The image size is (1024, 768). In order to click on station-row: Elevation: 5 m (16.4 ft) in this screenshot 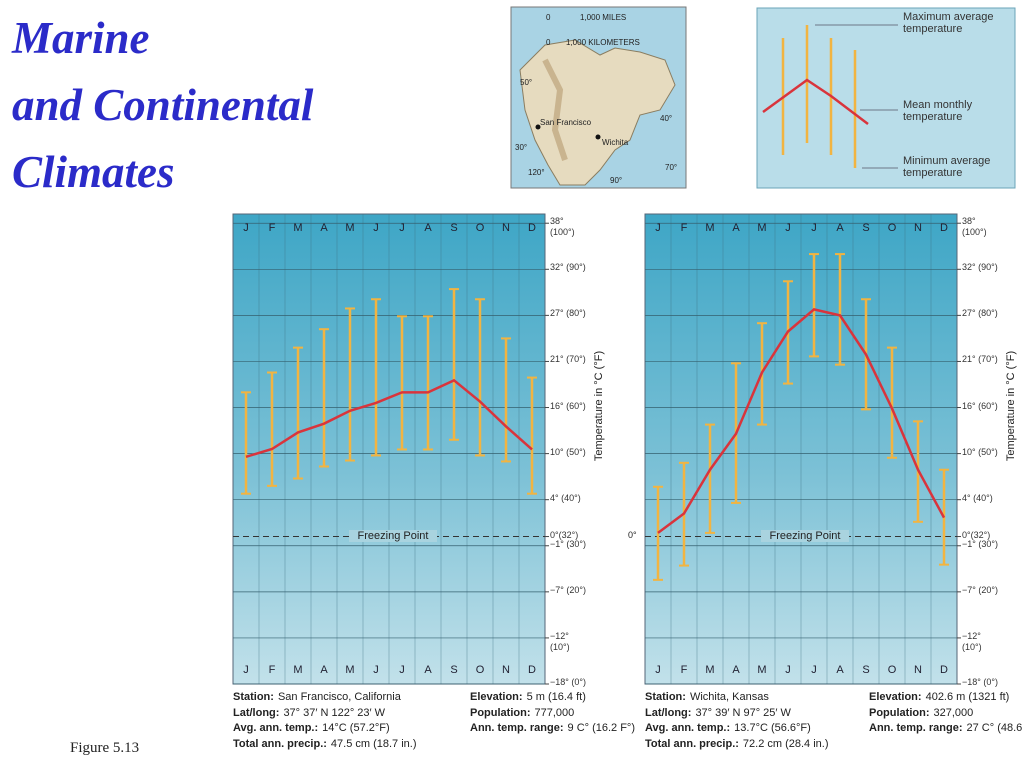, I will do `click(528, 697)`.